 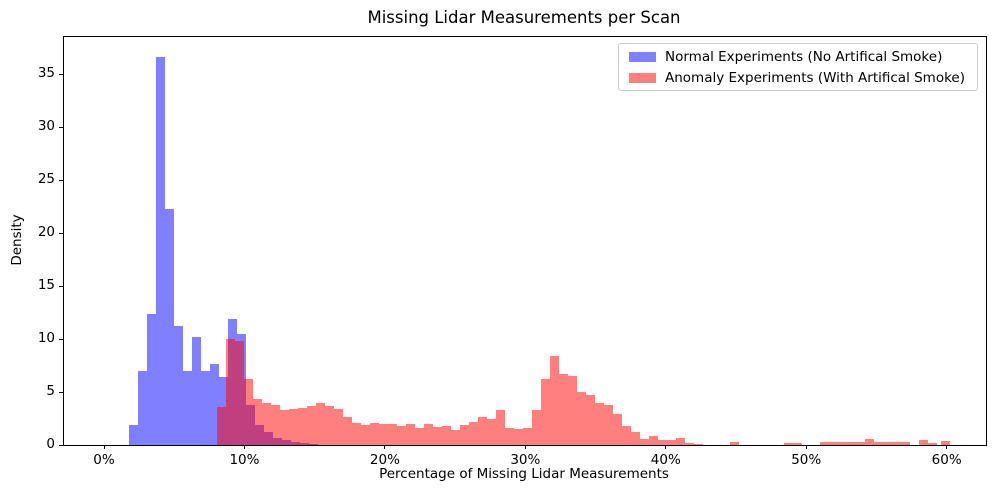 What do you see at coordinates (642, 56) in the screenshot?
I see `legend-swatch-normal` at bounding box center [642, 56].